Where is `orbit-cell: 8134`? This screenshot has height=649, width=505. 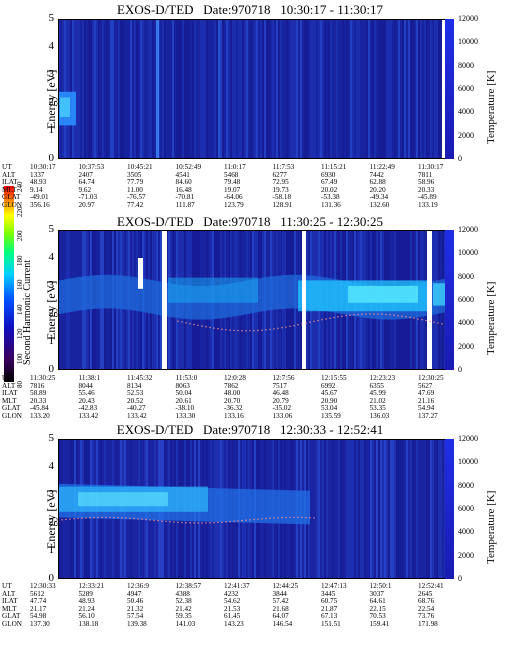 orbit-cell: 8134 is located at coordinates (134, 385).